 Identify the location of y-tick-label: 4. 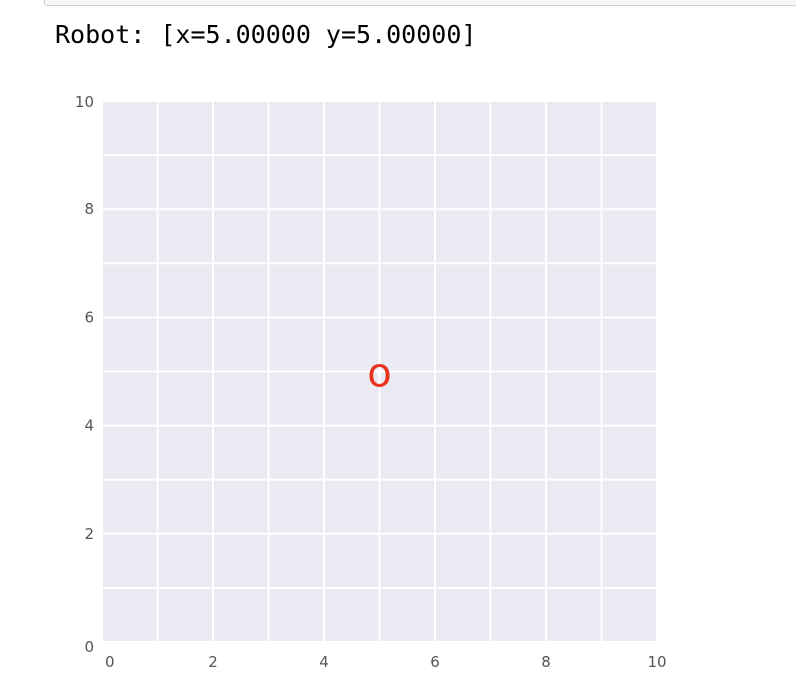
(89, 426).